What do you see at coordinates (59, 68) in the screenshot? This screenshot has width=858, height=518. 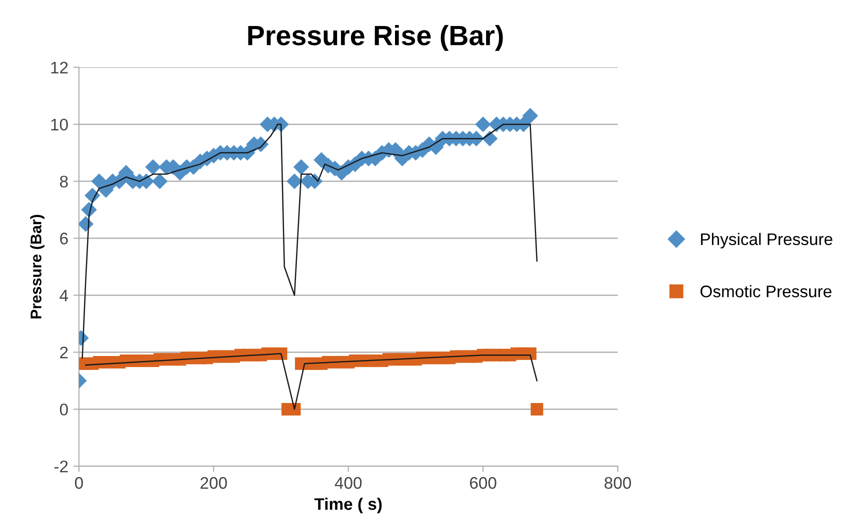 I see `y-tick-label: 12` at bounding box center [59, 68].